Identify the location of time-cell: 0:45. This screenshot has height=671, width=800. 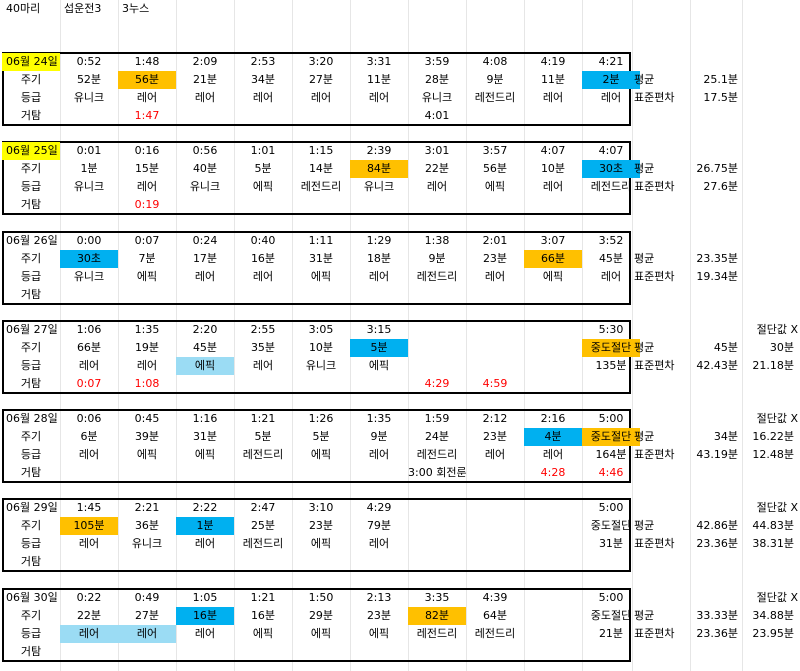
(147, 418).